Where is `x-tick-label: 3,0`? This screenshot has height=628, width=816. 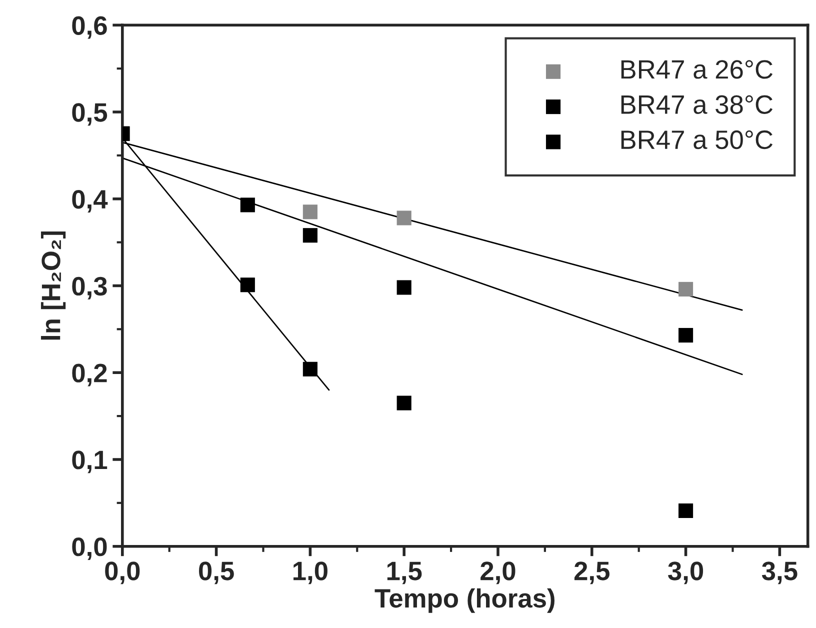 x-tick-label: 3,0 is located at coordinates (686, 573).